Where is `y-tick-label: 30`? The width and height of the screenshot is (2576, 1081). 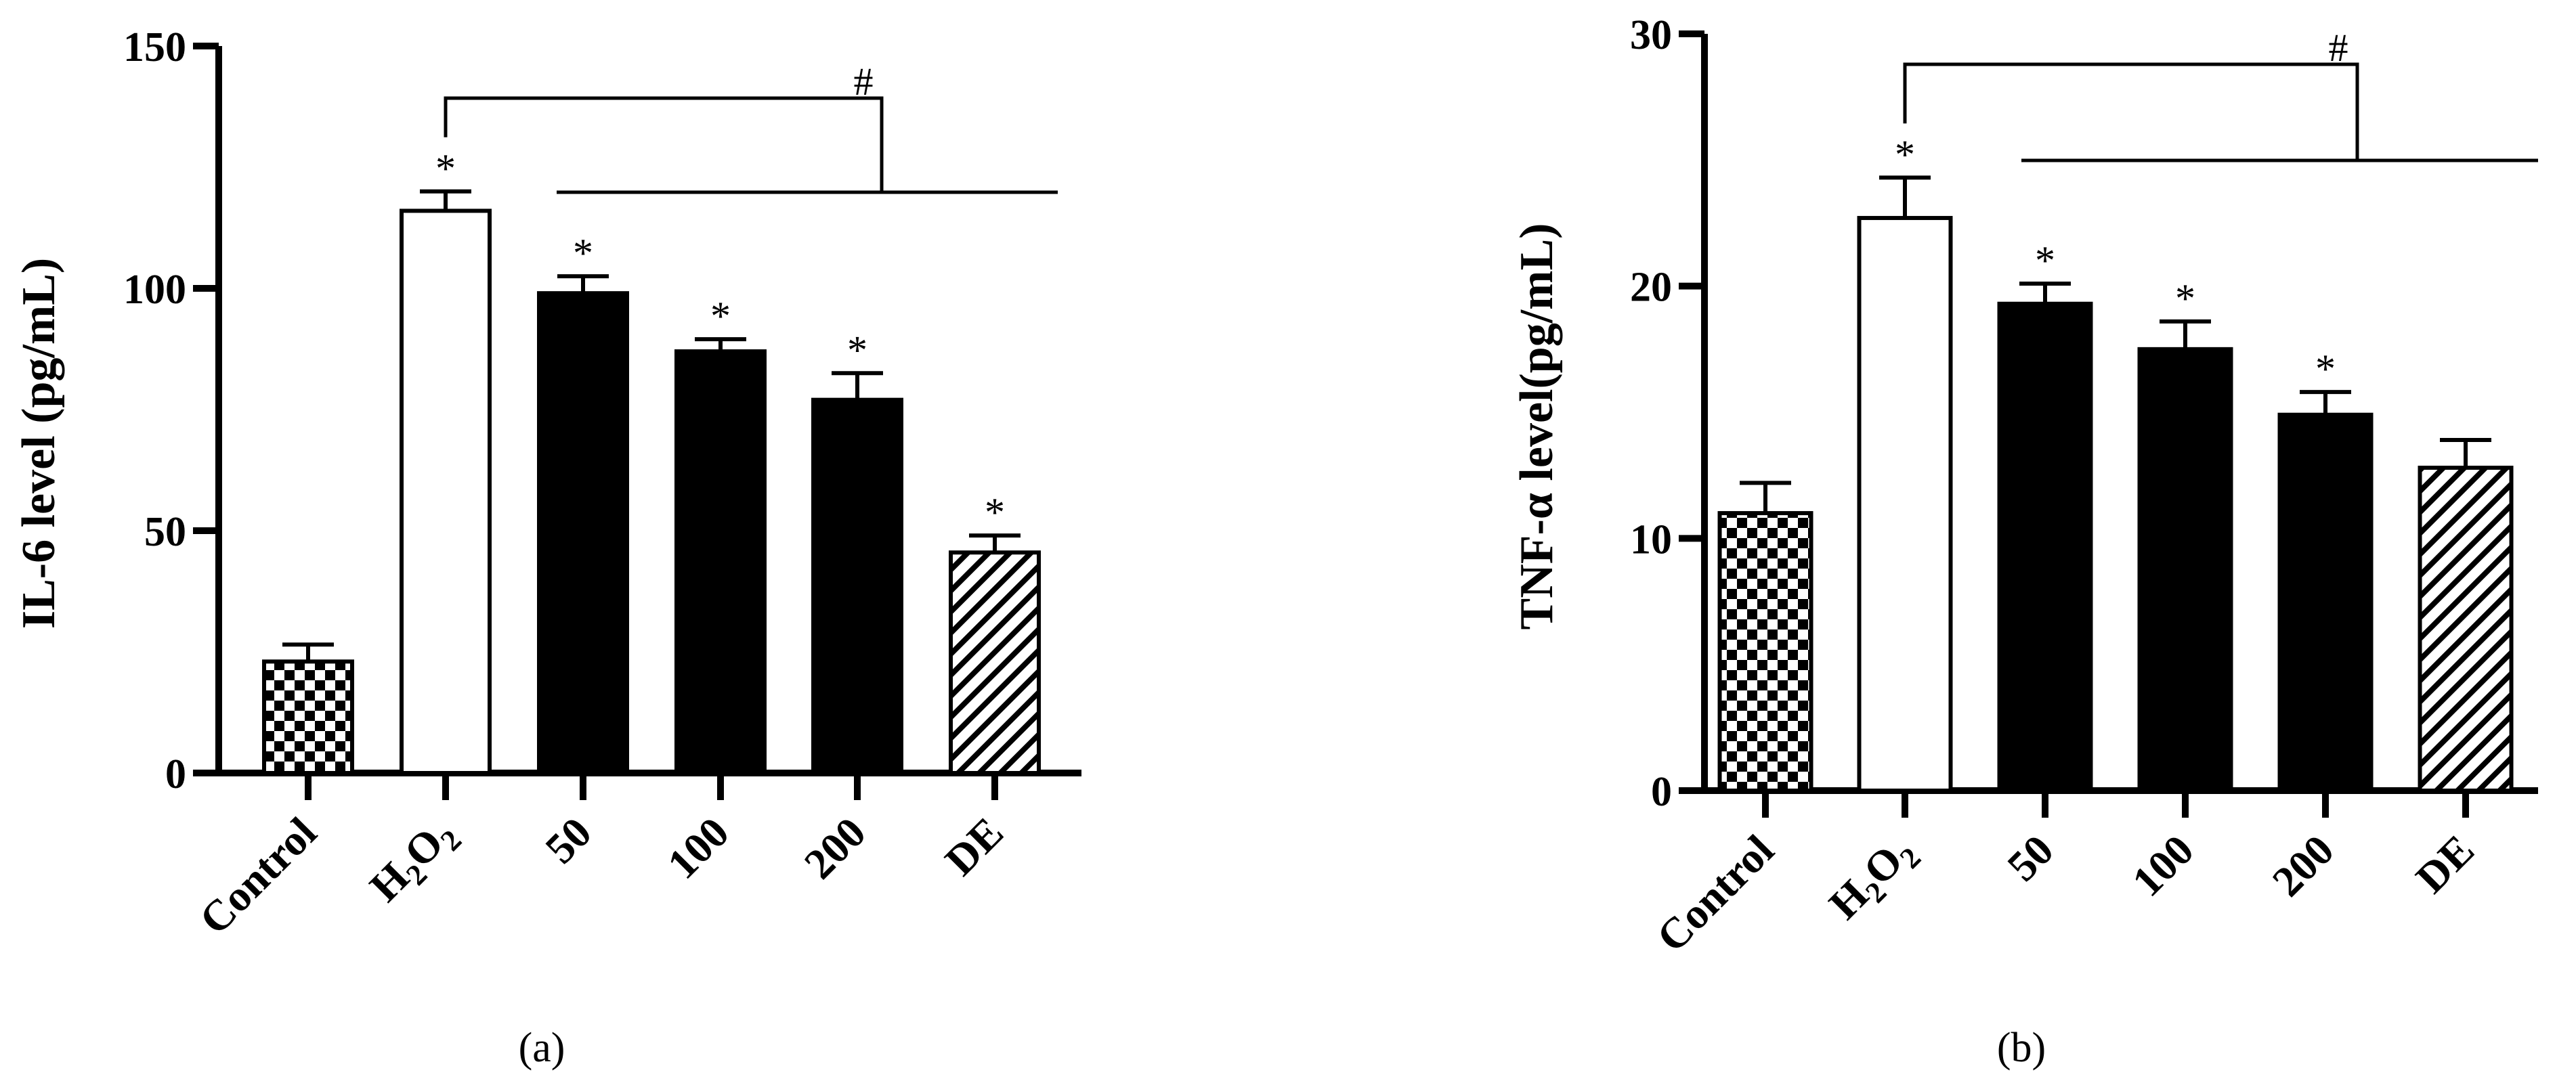 y-tick-label: 30 is located at coordinates (1651, 35).